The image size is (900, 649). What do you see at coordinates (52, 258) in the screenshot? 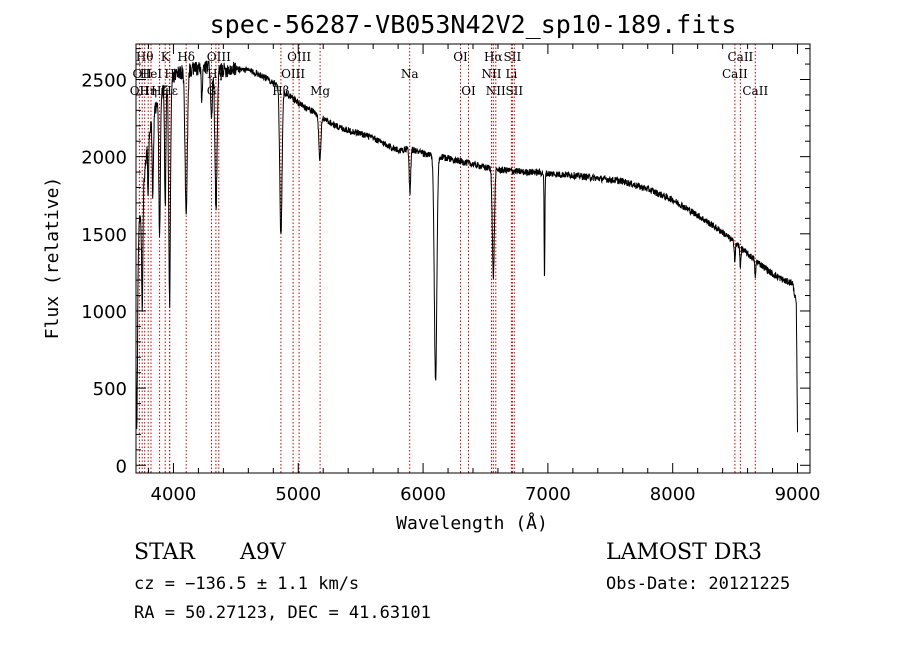
I see `y-axis-label: Flux (relative)` at bounding box center [52, 258].